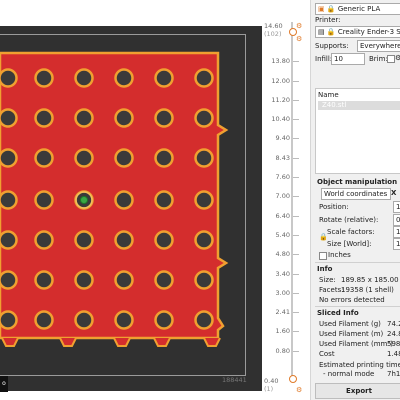 The width and height of the screenshot is (400, 400). Describe the element at coordinates (327, 354) in the screenshot. I see `cost-label: Cost` at that location.